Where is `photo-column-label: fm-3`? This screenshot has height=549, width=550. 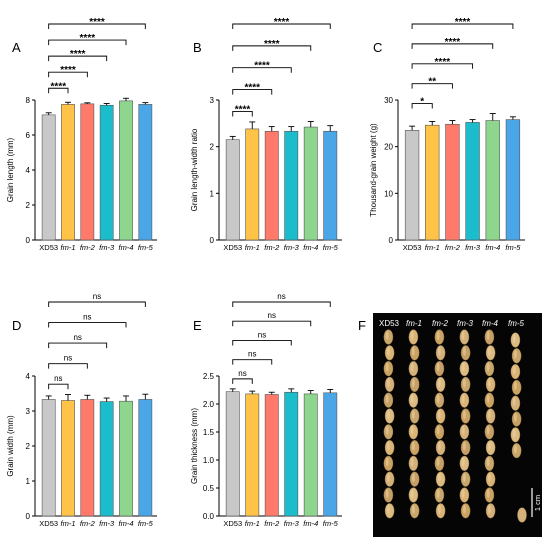
photo-column-label: fm-3 is located at coordinates (465, 323).